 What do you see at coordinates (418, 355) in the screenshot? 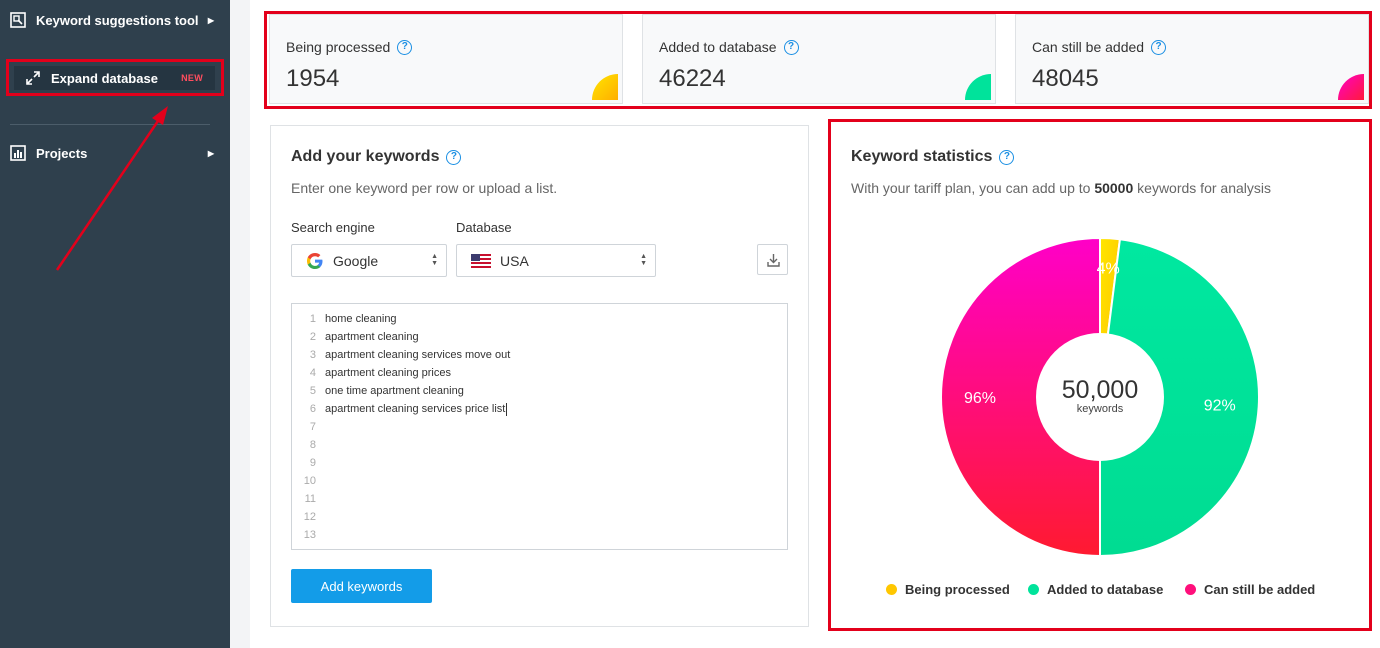
I see `line-text: apartment cleaning services move out` at bounding box center [418, 355].